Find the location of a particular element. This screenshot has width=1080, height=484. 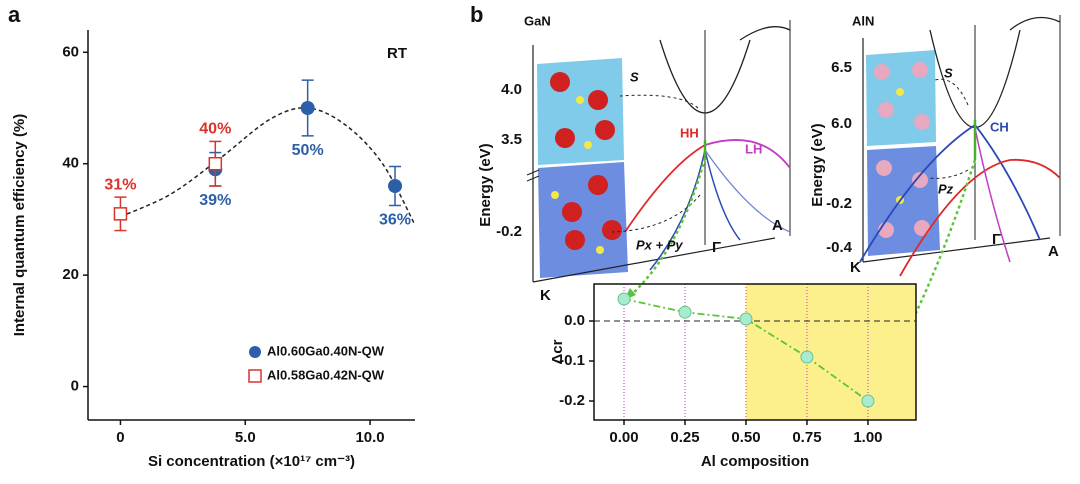

energy-tick: 6.0 is located at coordinates (841, 123).